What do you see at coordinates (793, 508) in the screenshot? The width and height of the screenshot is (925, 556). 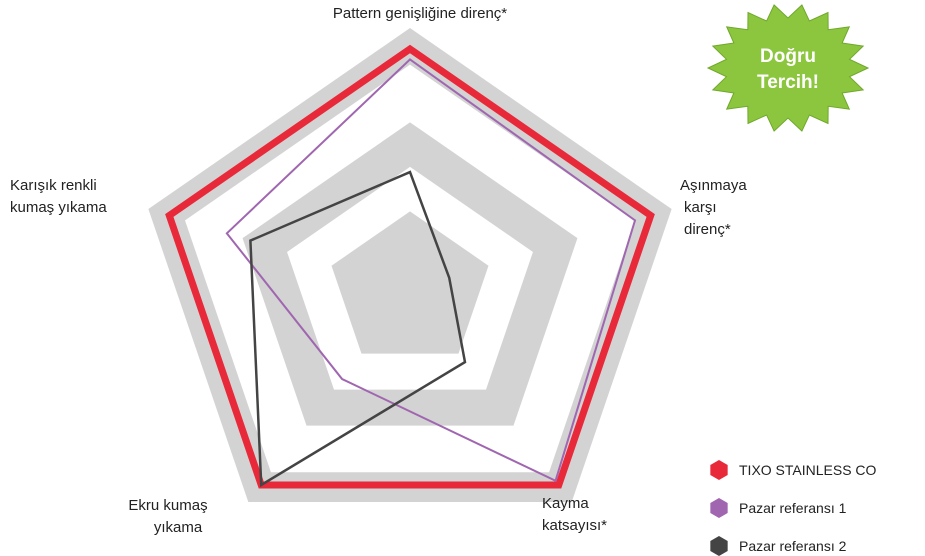 I see `legend-label: Pazar referansı 1` at bounding box center [793, 508].